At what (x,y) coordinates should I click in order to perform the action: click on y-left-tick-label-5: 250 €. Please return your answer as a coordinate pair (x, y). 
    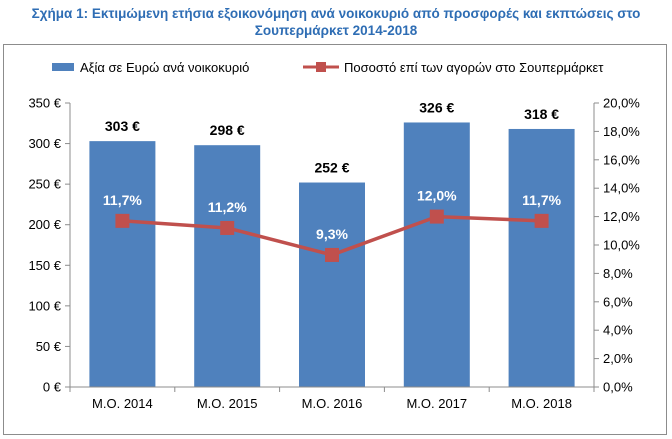
    Looking at the image, I should click on (44, 184).